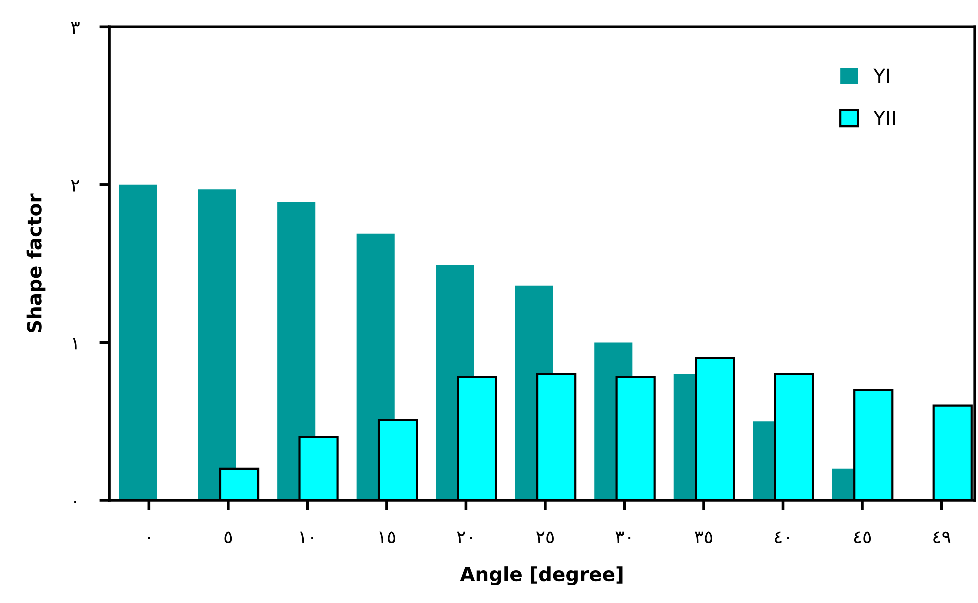  I want to click on legend-label: YI, so click(882, 76).